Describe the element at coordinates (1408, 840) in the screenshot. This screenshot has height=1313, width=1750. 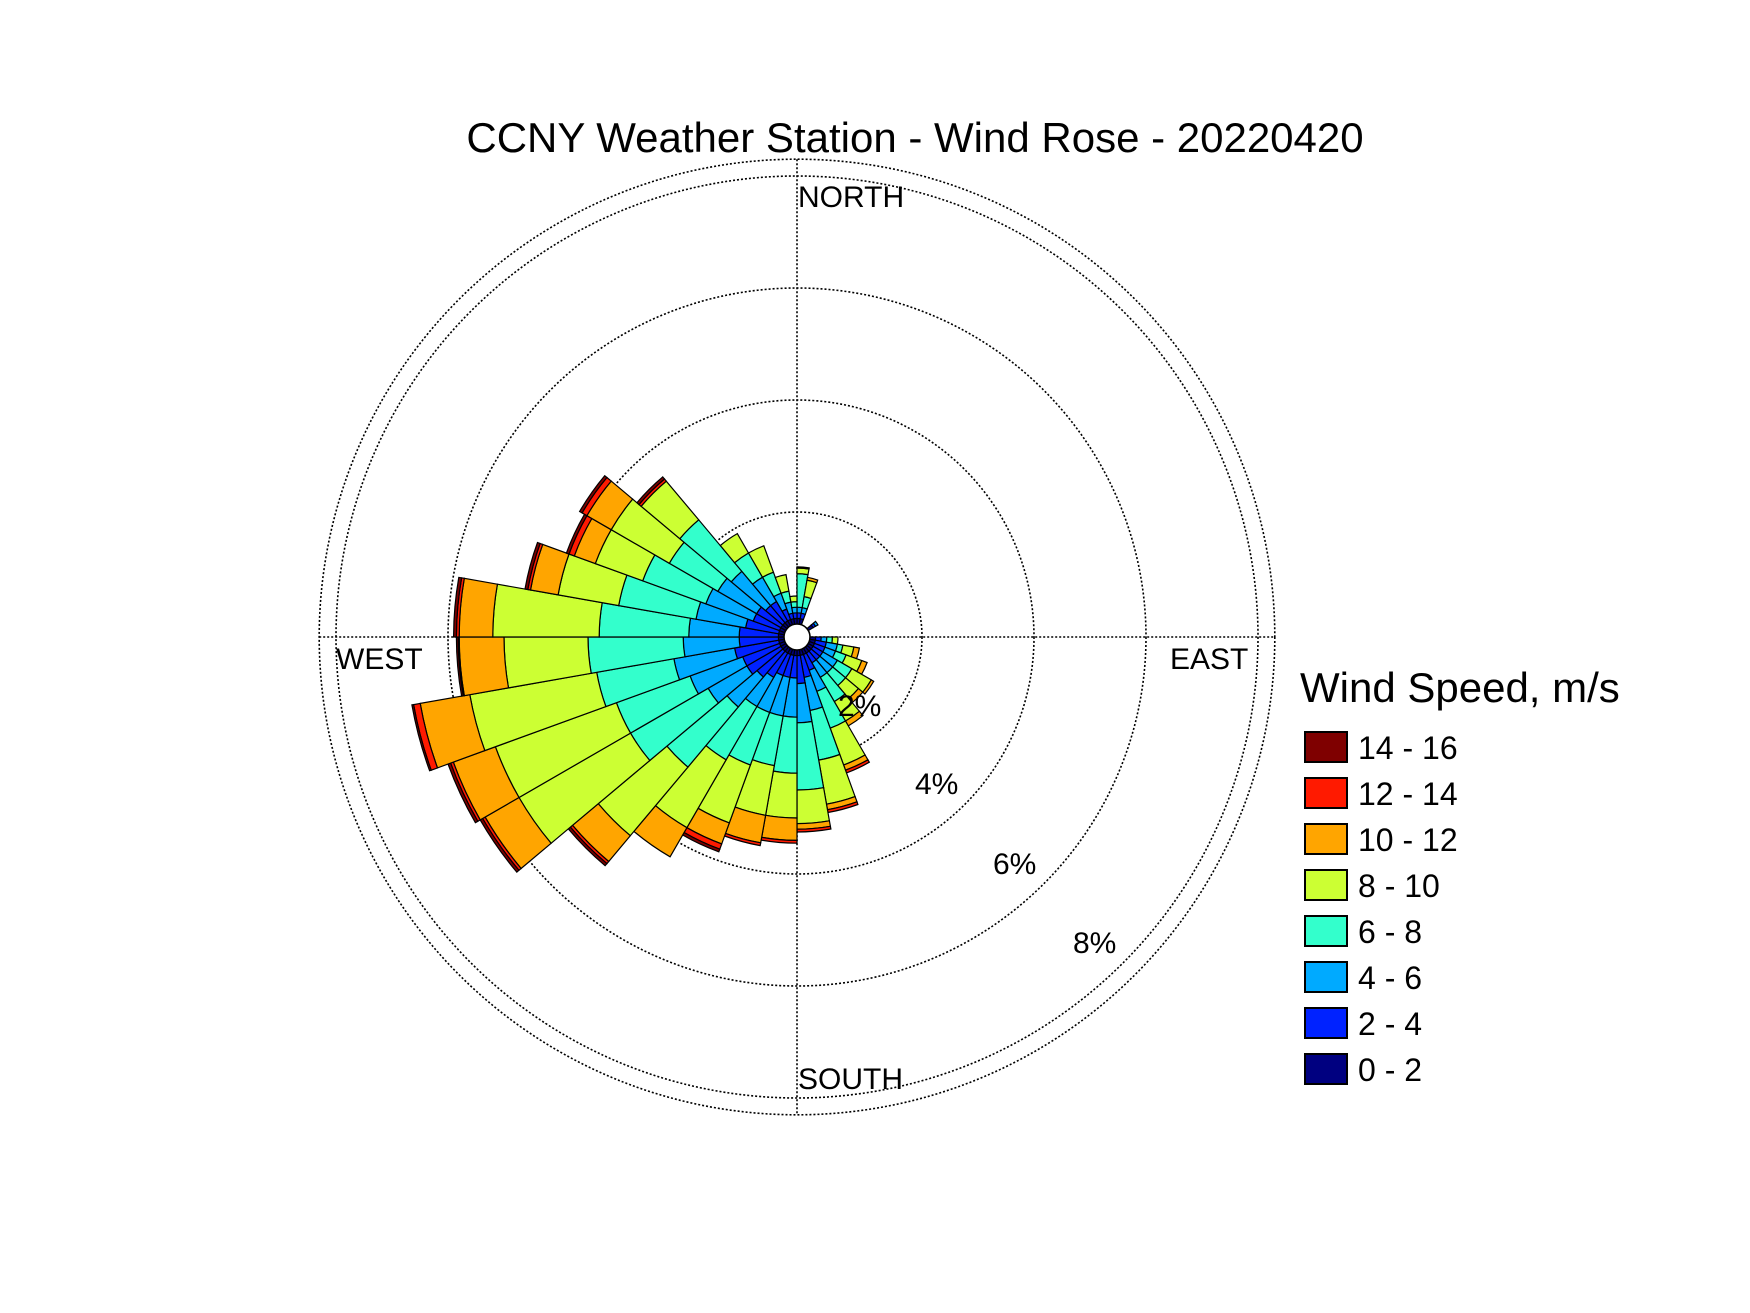
I see `legend-label-2: 10 - 12` at that location.